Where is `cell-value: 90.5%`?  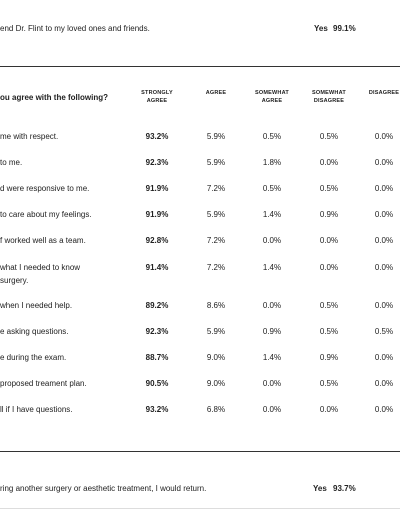
cell-value: 90.5% is located at coordinates (157, 383).